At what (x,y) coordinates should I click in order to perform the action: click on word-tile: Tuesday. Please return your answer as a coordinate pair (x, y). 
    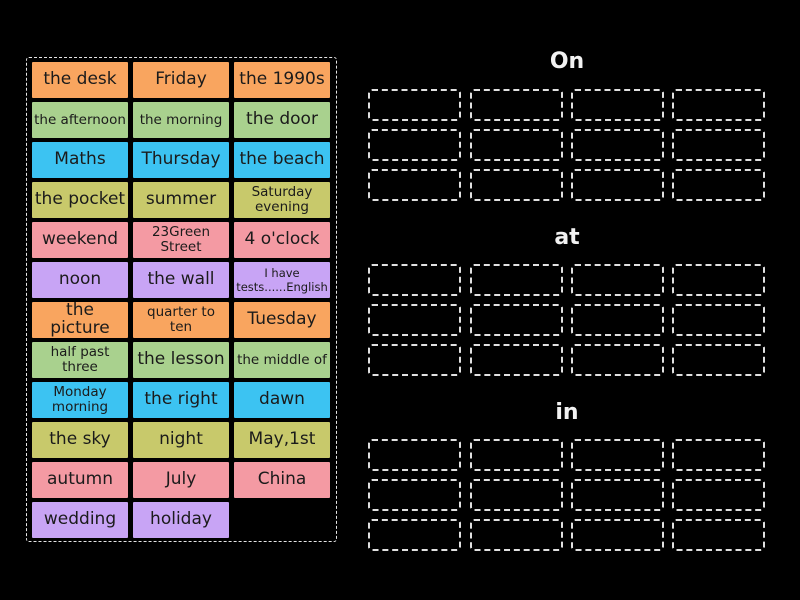
    Looking at the image, I should click on (282, 320).